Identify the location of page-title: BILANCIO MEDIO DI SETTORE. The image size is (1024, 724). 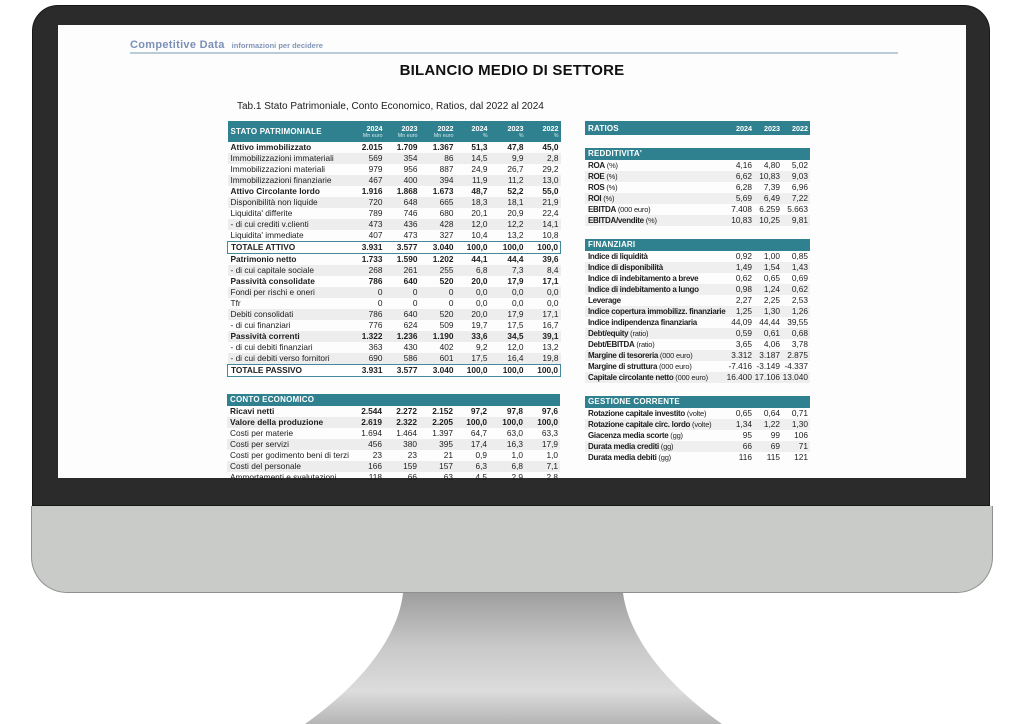
(512, 70).